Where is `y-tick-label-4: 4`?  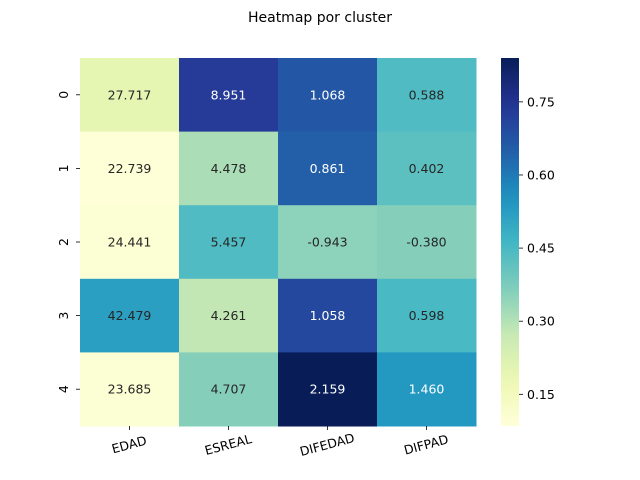 y-tick-label-4: 4 is located at coordinates (63, 389).